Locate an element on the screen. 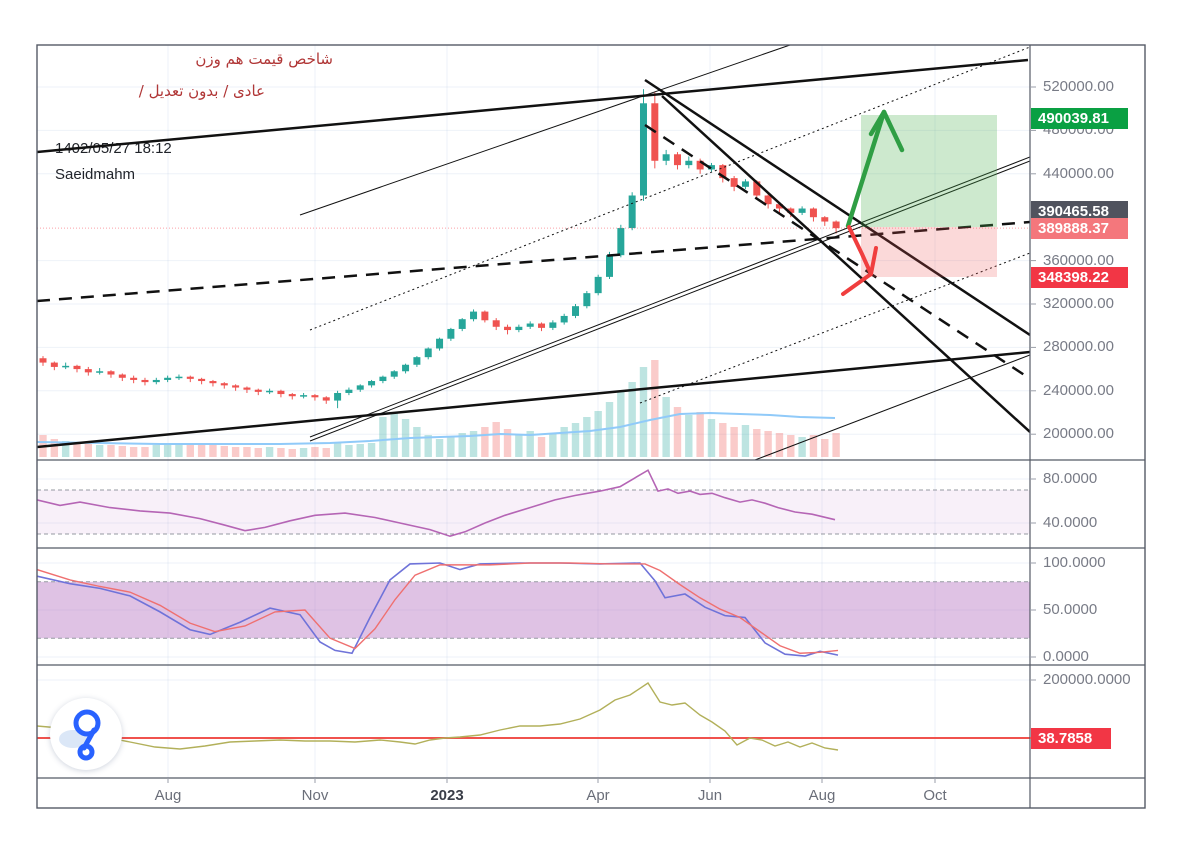 The height and width of the screenshot is (865, 1182). x-axis-tick-label: Apr is located at coordinates (598, 795).